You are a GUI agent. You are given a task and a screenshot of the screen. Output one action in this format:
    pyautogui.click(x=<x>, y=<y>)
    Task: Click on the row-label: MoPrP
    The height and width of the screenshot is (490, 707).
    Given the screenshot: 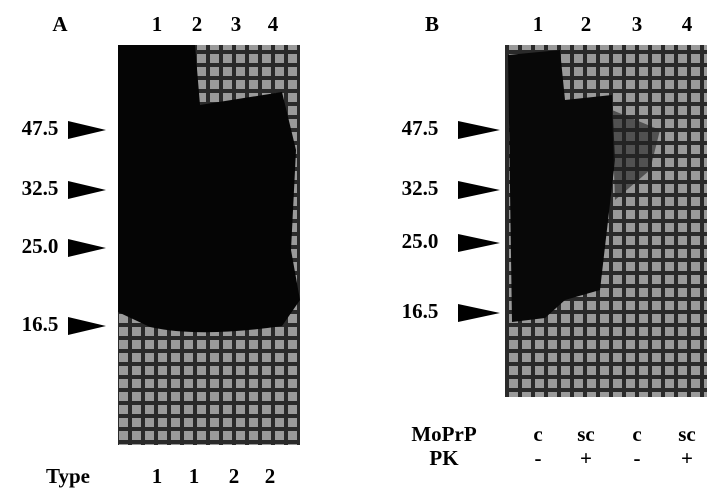 What is the action you would take?
    pyautogui.click(x=443, y=434)
    